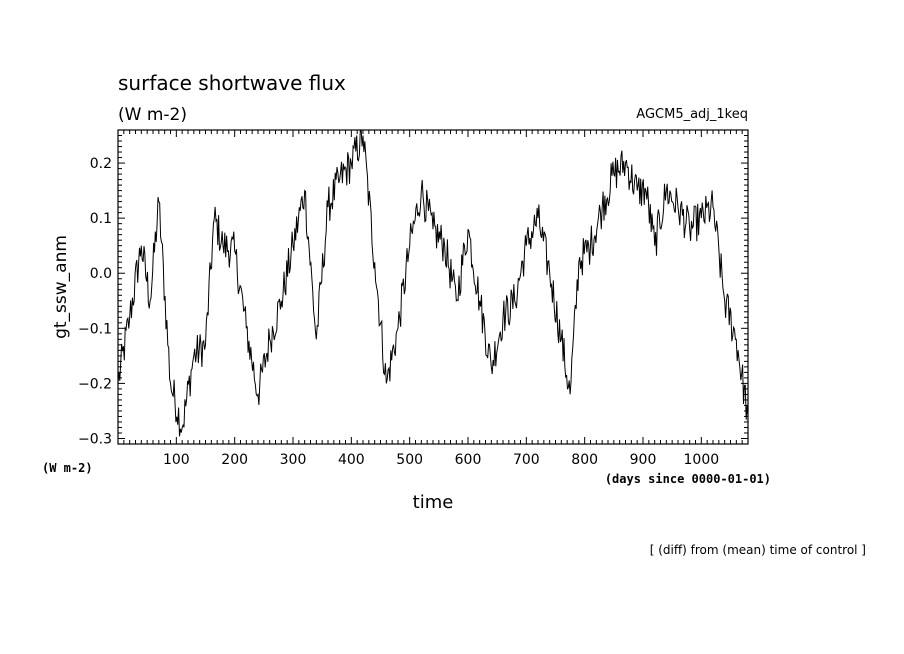 Image resolution: width=904 pixels, height=654 pixels. Describe the element at coordinates (688, 479) in the screenshot. I see `x-axis-units: (days since 0000-01-01)` at that location.